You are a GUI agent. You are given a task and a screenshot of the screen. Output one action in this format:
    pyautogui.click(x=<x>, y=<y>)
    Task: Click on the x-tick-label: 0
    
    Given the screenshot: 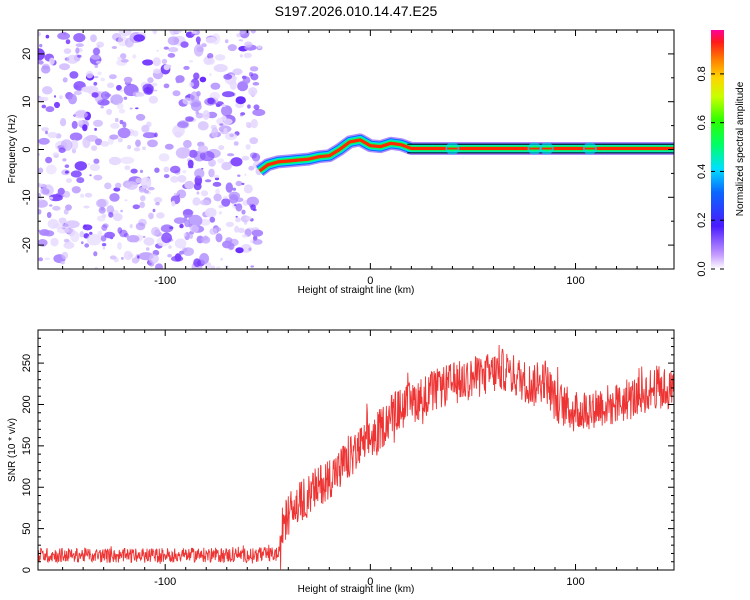 What is the action you would take?
    pyautogui.click(x=370, y=582)
    